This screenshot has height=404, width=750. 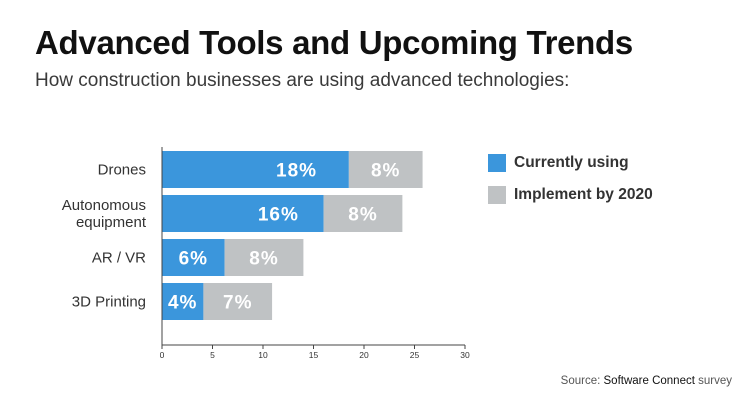 What do you see at coordinates (263, 355) in the screenshot?
I see `x-tick-label: 10` at bounding box center [263, 355].